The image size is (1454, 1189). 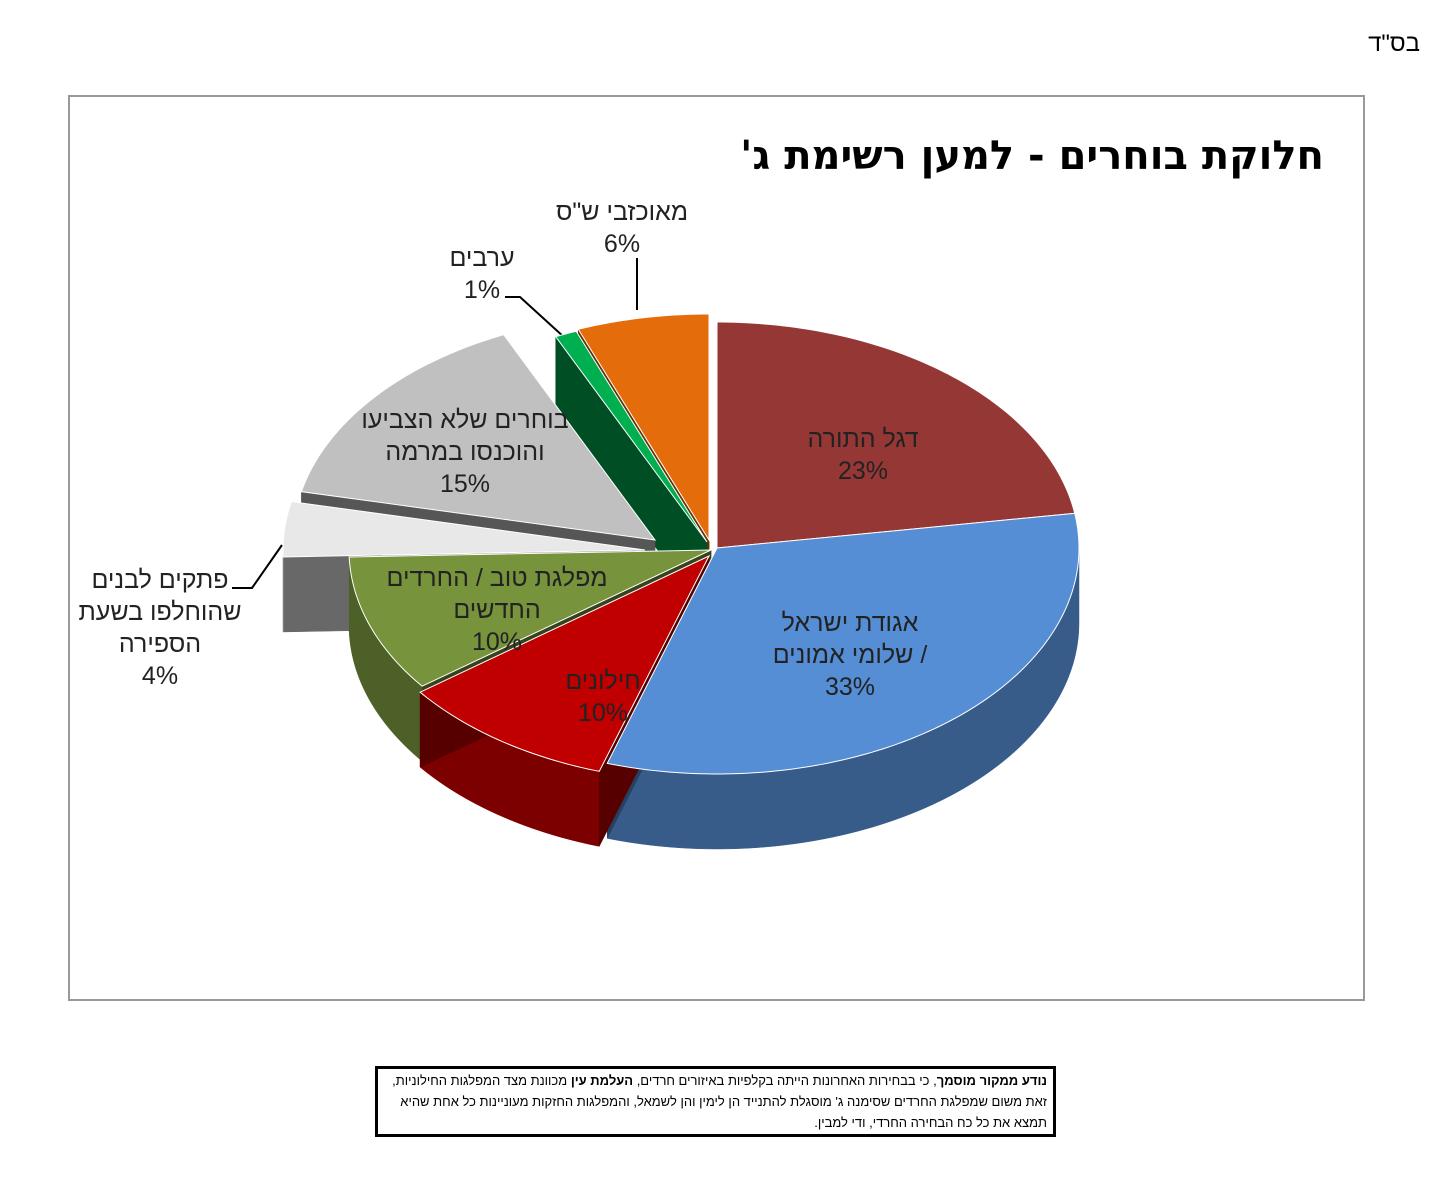 I want to click on category-label: אגודת ישראל / שלומי אמונים, so click(x=850, y=639).